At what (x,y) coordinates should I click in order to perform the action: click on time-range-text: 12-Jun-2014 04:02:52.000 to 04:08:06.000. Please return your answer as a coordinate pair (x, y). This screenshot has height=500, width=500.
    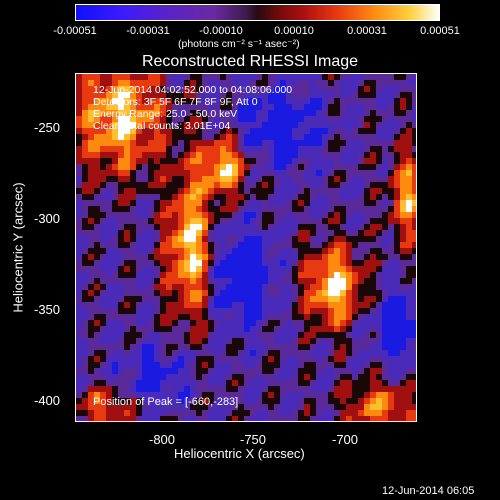
    Looking at the image, I should click on (193, 90).